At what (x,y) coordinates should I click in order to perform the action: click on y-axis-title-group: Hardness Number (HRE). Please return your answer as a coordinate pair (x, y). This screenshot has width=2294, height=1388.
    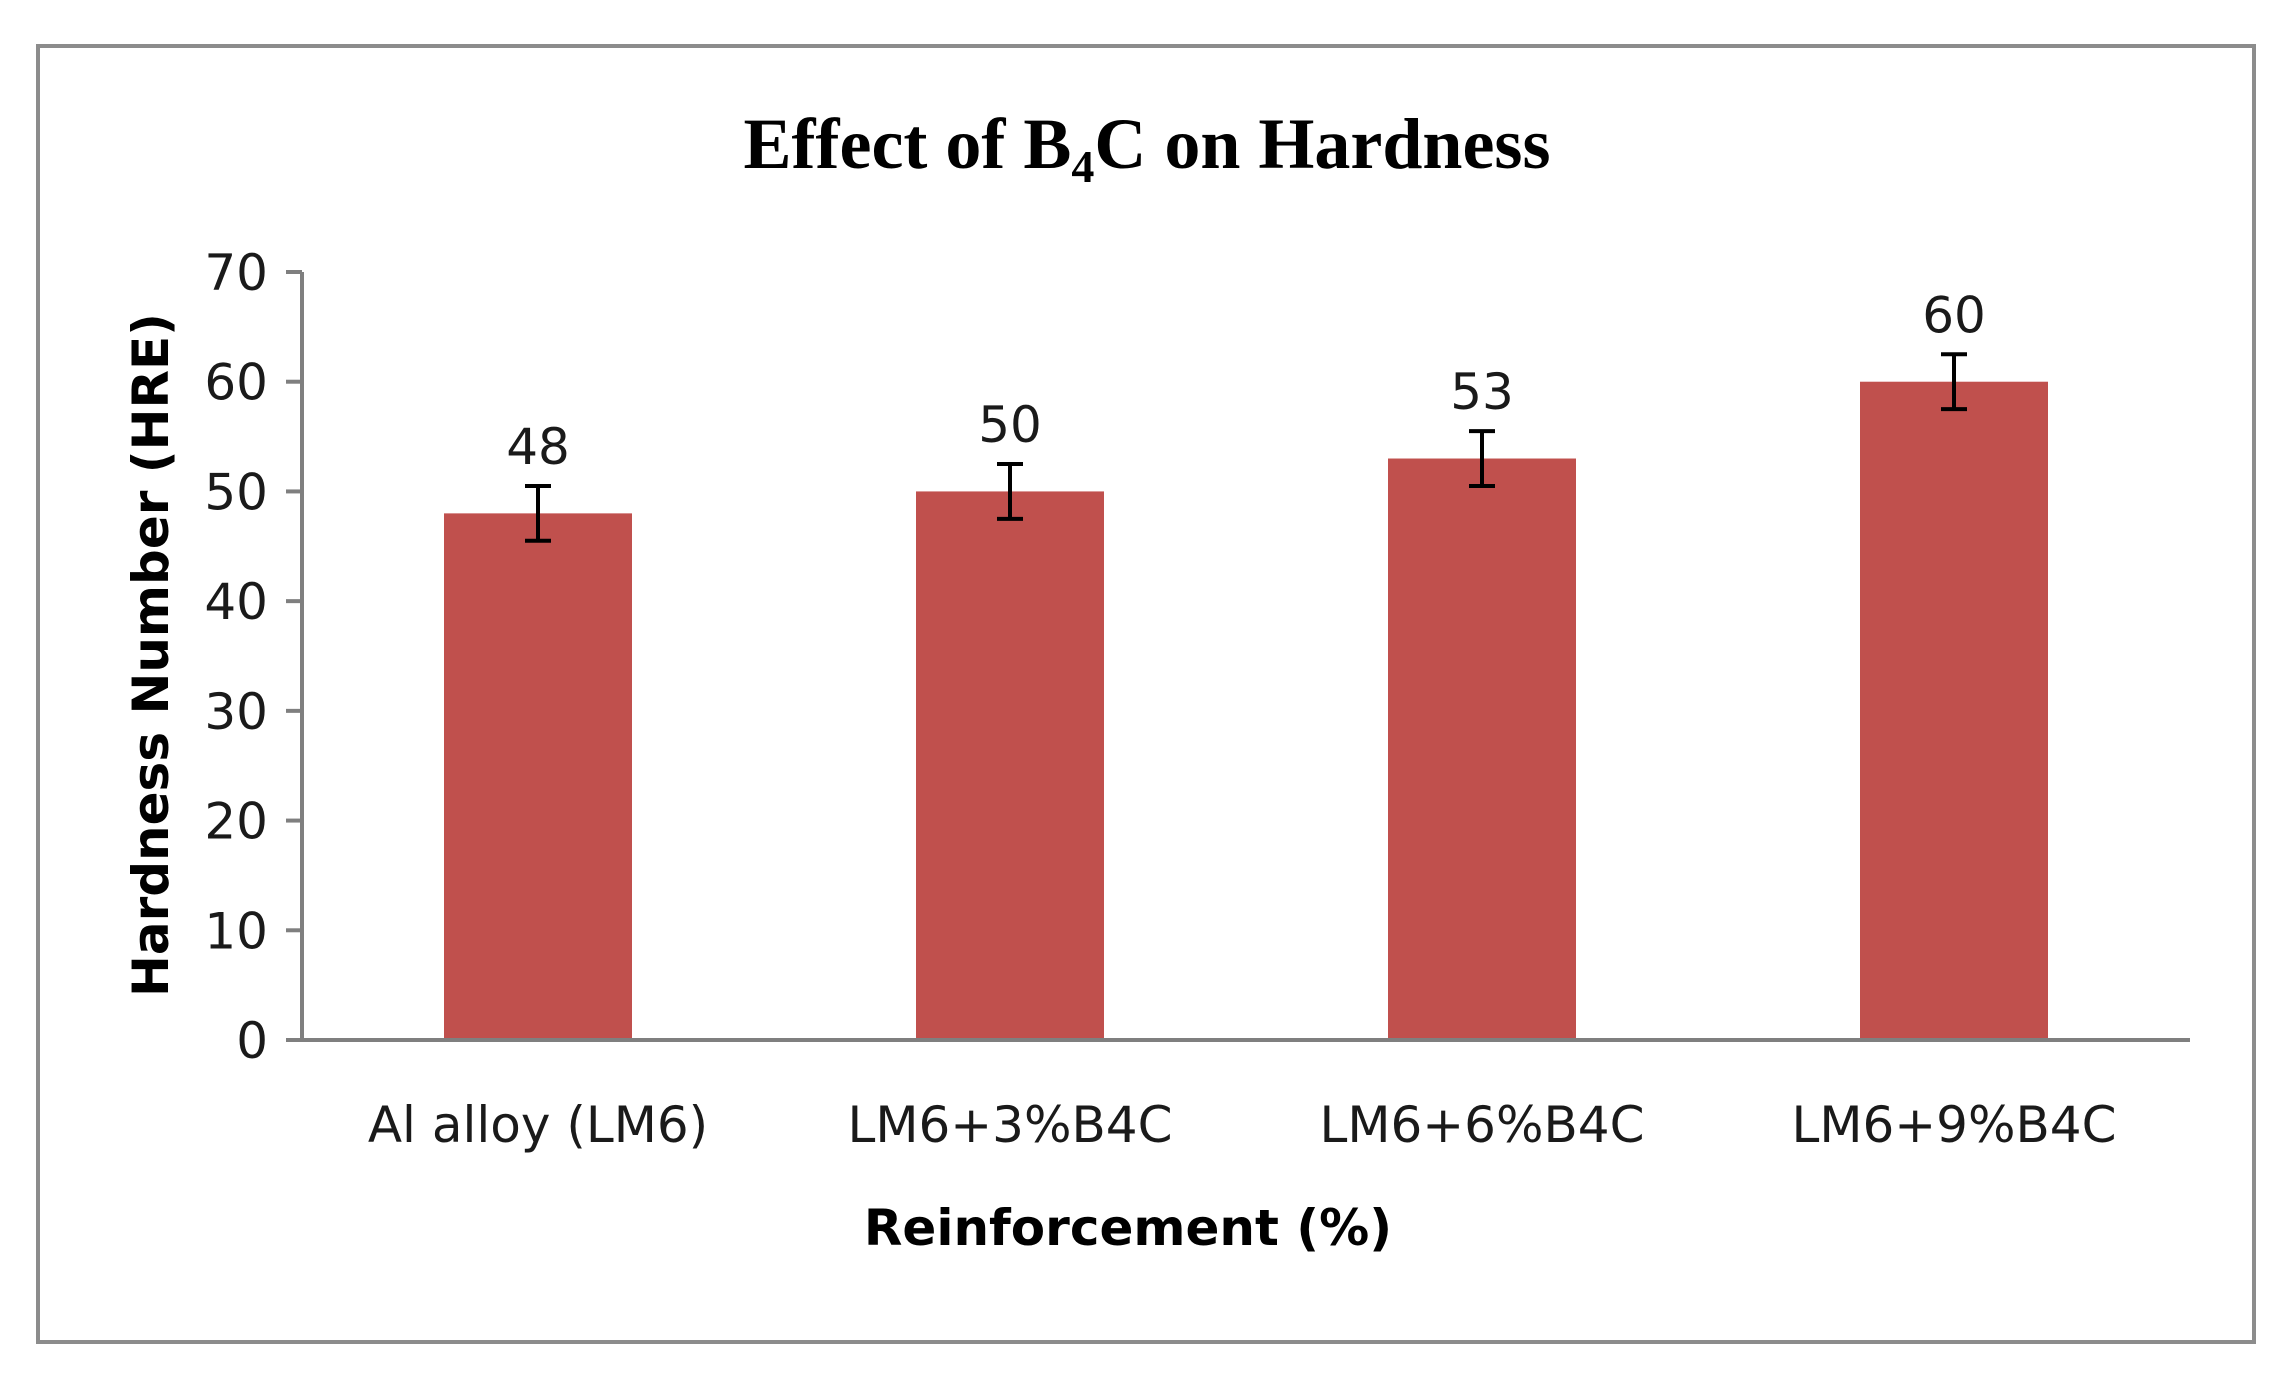
    Looking at the image, I should click on (151, 655).